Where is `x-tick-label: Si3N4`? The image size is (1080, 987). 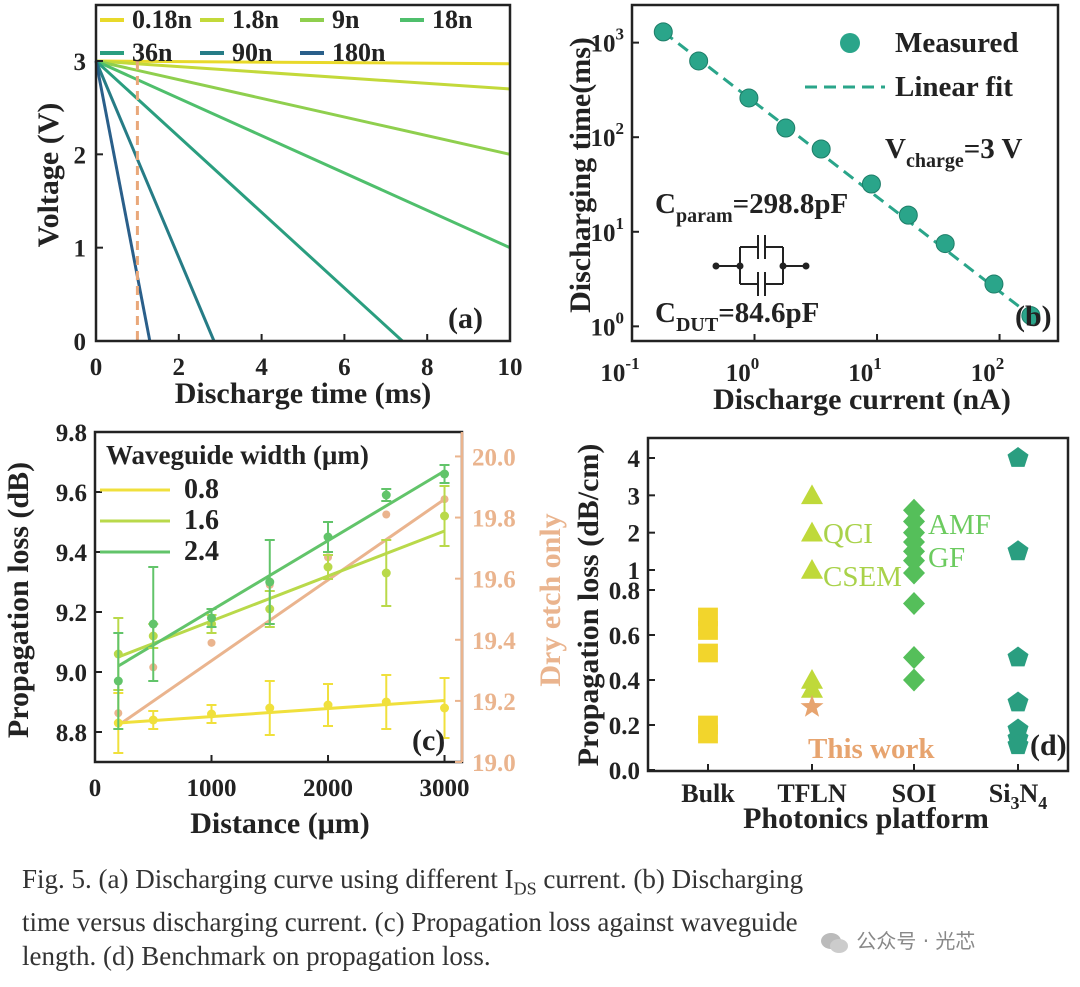 x-tick-label: Si3N4 is located at coordinates (1018, 796).